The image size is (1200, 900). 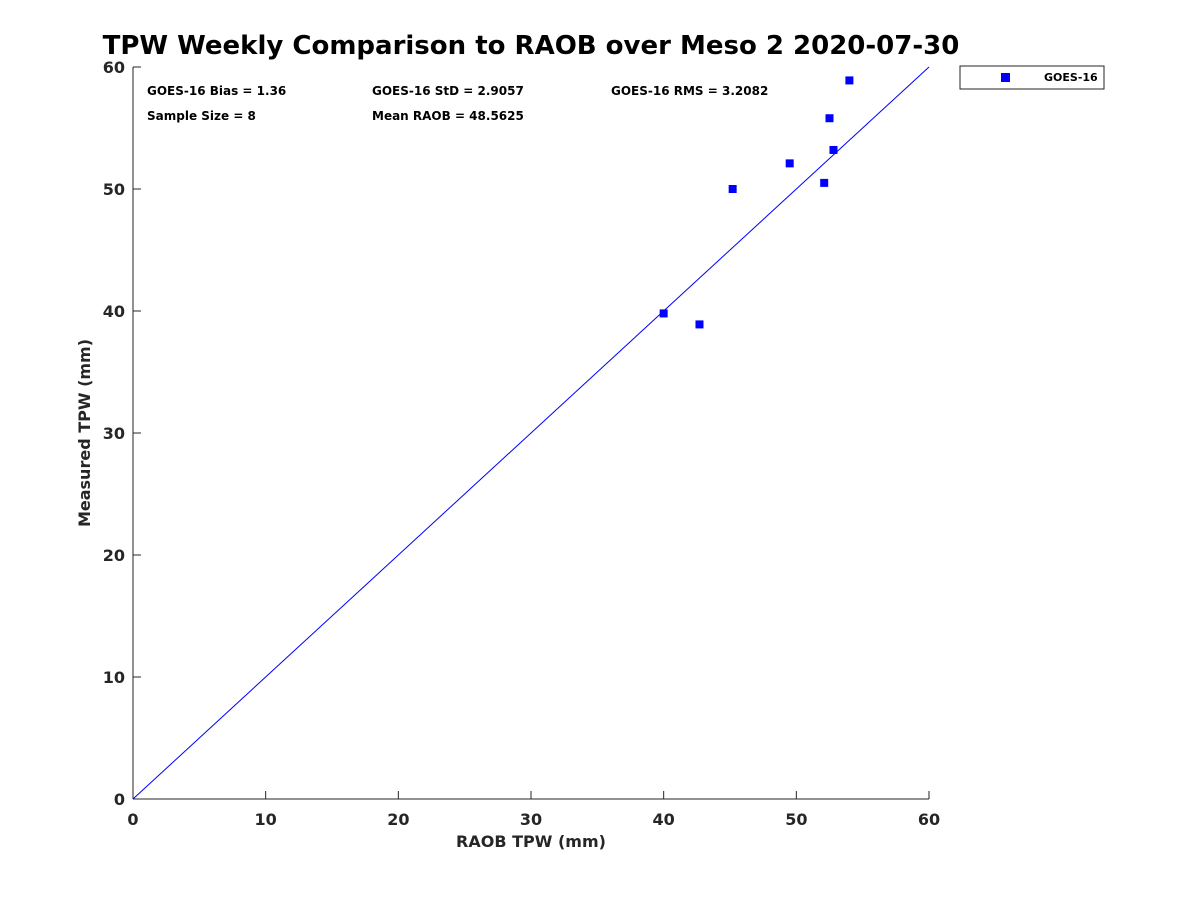 What do you see at coordinates (114, 555) in the screenshot?
I see `y-tick-label: 20` at bounding box center [114, 555].